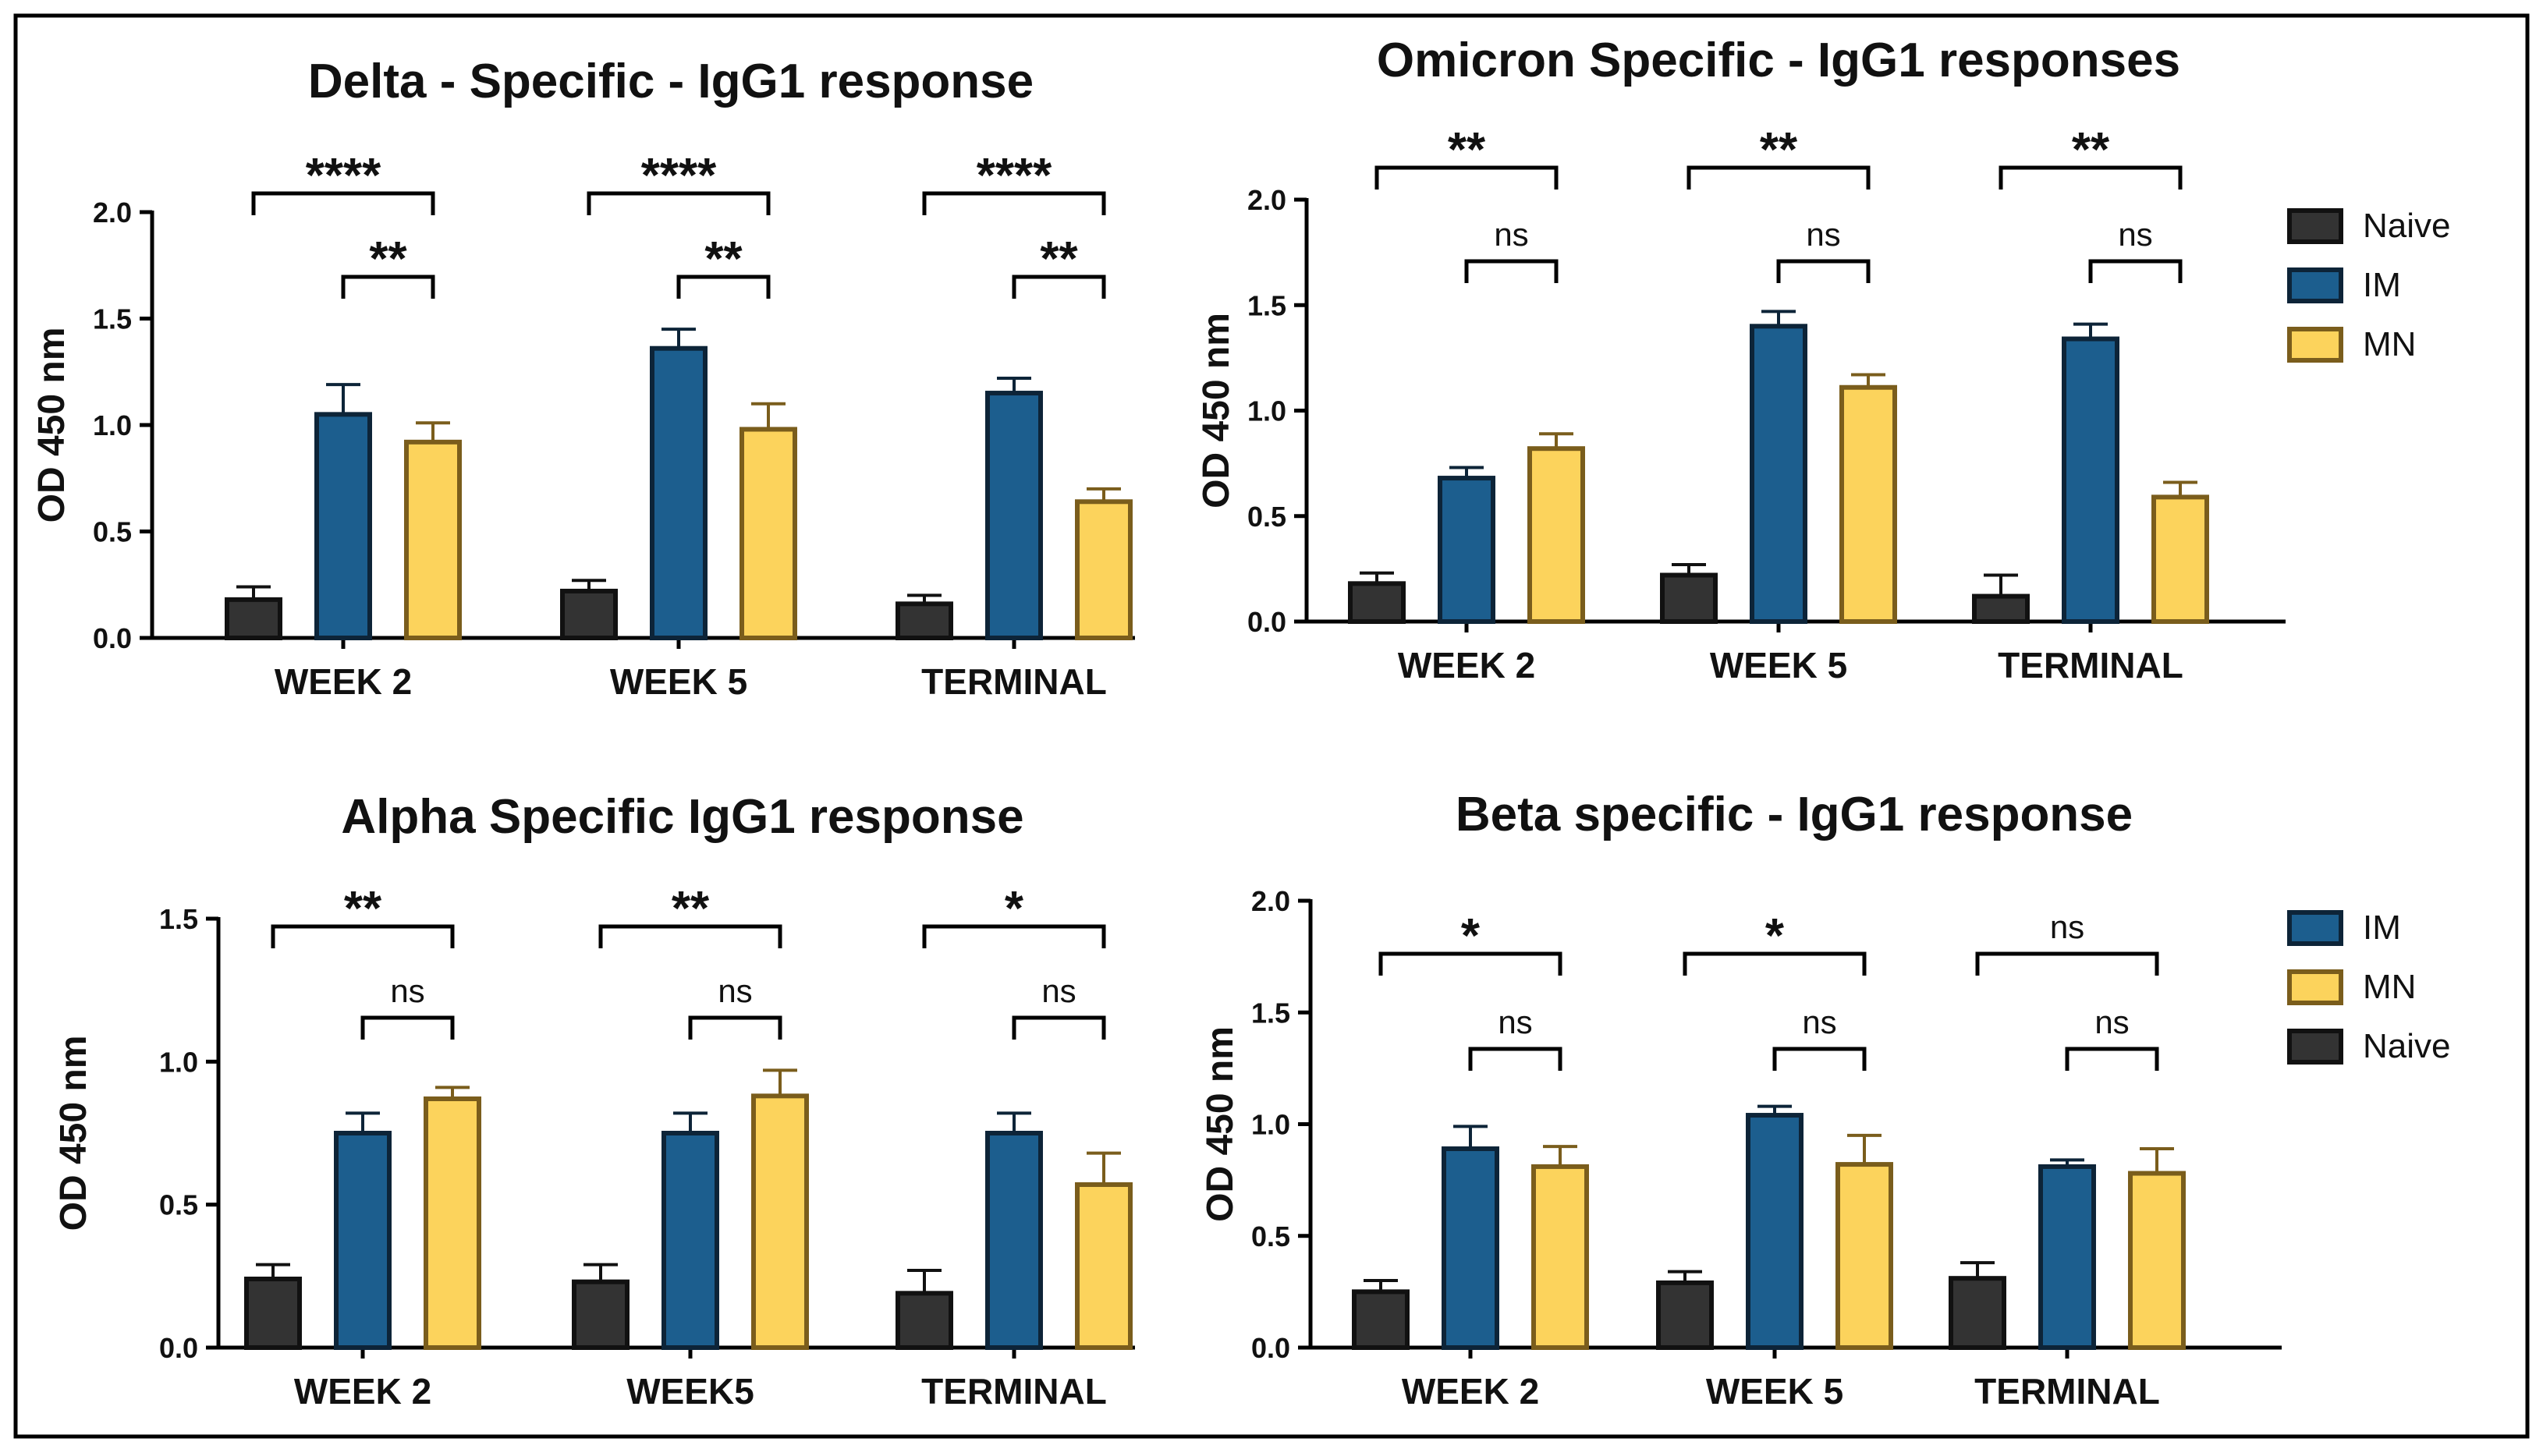 The image size is (2543, 1456). I want to click on legend-label-im: IM, so click(2382, 285).